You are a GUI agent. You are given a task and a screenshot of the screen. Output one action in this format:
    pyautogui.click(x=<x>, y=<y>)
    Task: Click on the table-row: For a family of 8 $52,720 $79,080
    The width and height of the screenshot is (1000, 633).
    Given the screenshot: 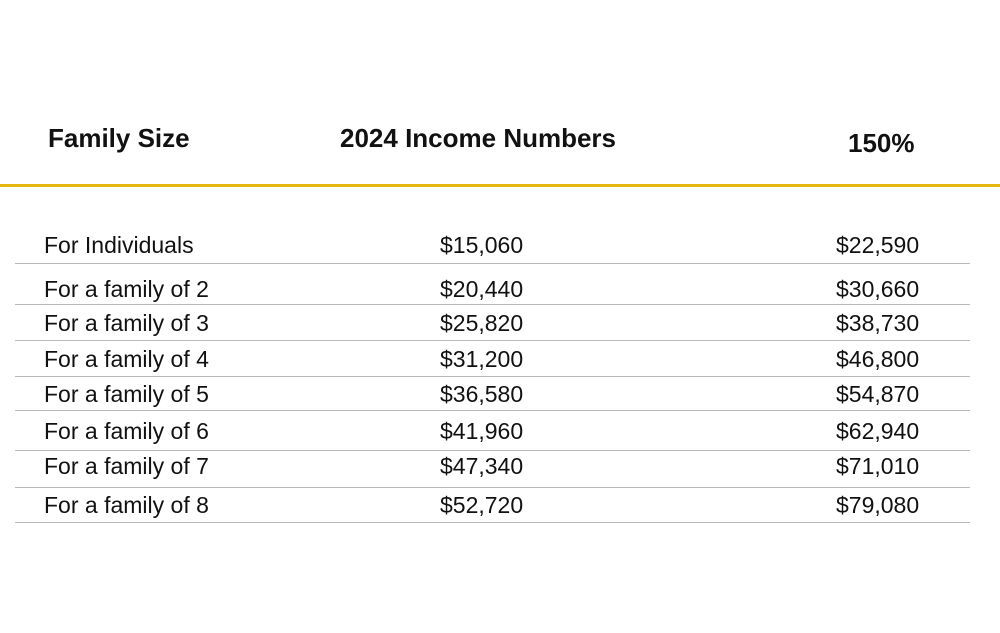 What is the action you would take?
    pyautogui.click(x=500, y=507)
    